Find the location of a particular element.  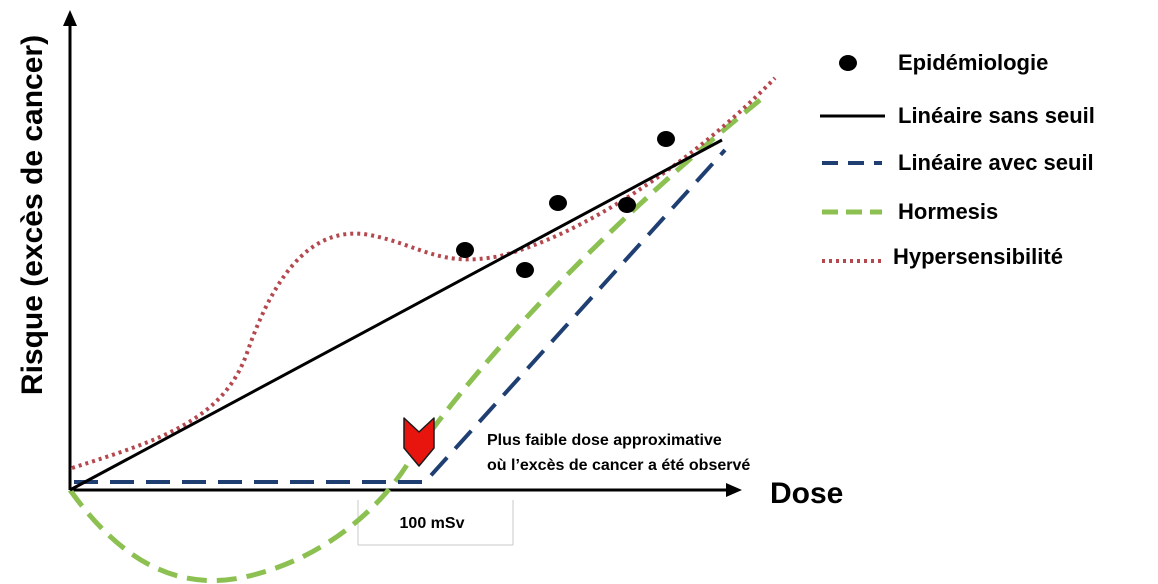

annotation-line-2: où l’excès de cancer a été observé is located at coordinates (618, 465).